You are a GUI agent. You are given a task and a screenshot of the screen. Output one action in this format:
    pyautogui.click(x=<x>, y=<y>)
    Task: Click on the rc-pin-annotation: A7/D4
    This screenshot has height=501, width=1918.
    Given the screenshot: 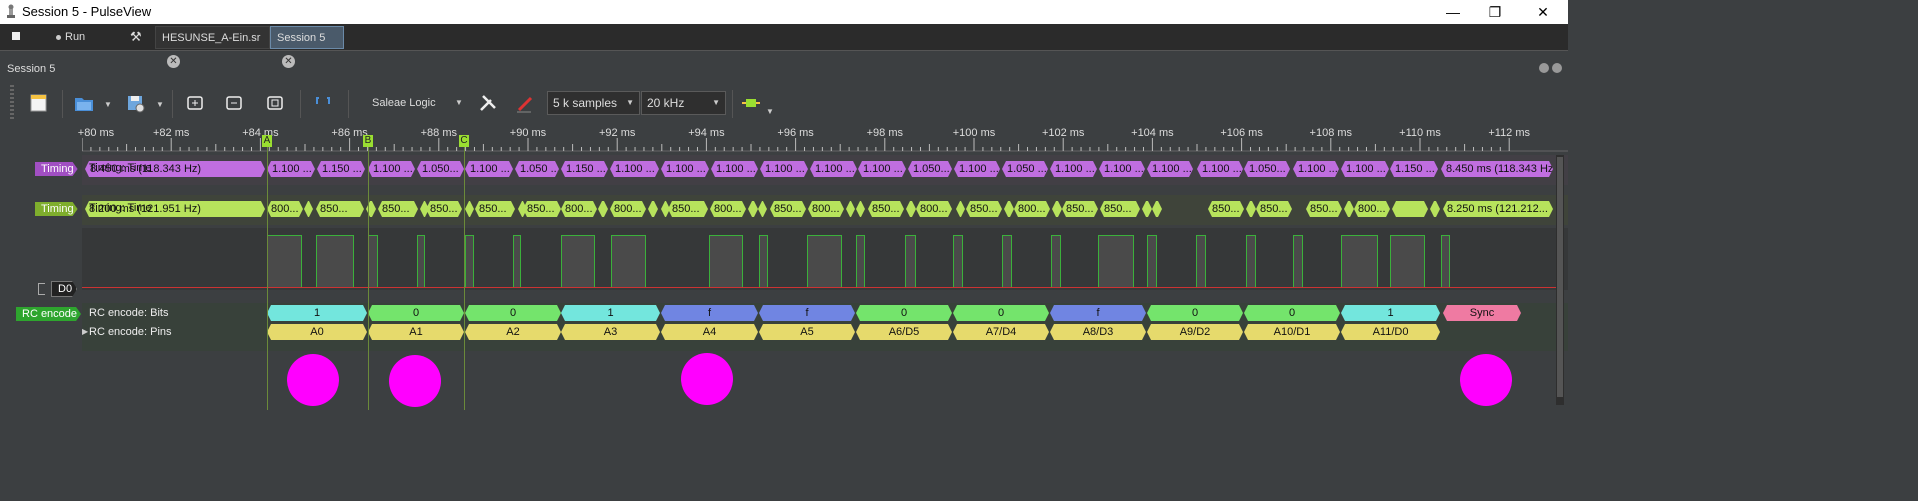 What is the action you would take?
    pyautogui.click(x=1001, y=332)
    